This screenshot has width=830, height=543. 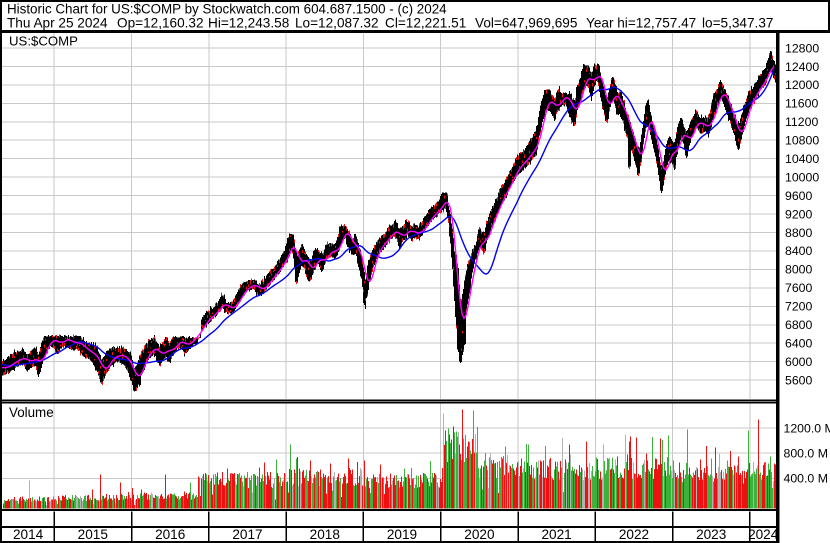 What do you see at coordinates (31, 412) in the screenshot?
I see `svg-text: Volume` at bounding box center [31, 412].